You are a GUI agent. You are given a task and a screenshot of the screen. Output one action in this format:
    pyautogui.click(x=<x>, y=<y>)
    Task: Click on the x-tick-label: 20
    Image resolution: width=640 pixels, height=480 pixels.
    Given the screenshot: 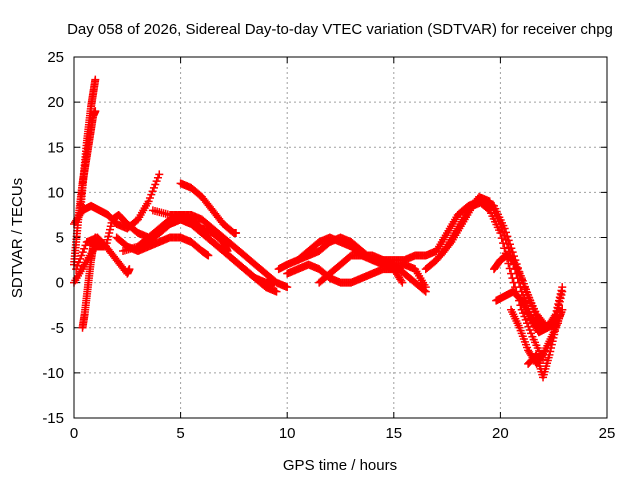 What is the action you would take?
    pyautogui.click(x=500, y=433)
    